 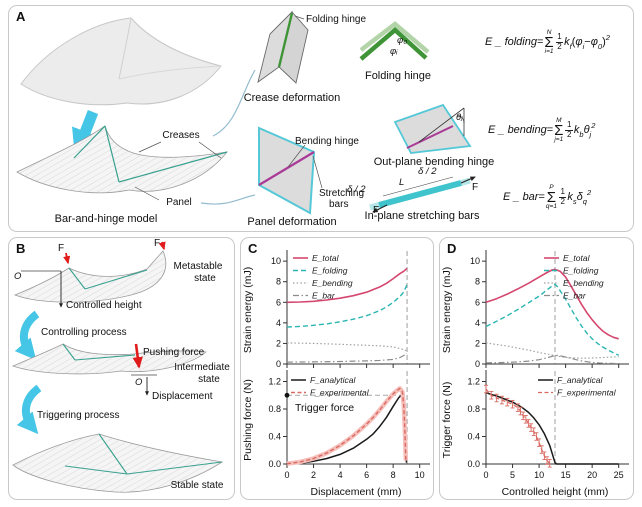 What do you see at coordinates (286, 168) in the screenshot?
I see `bending-hinge-line` at bounding box center [286, 168].